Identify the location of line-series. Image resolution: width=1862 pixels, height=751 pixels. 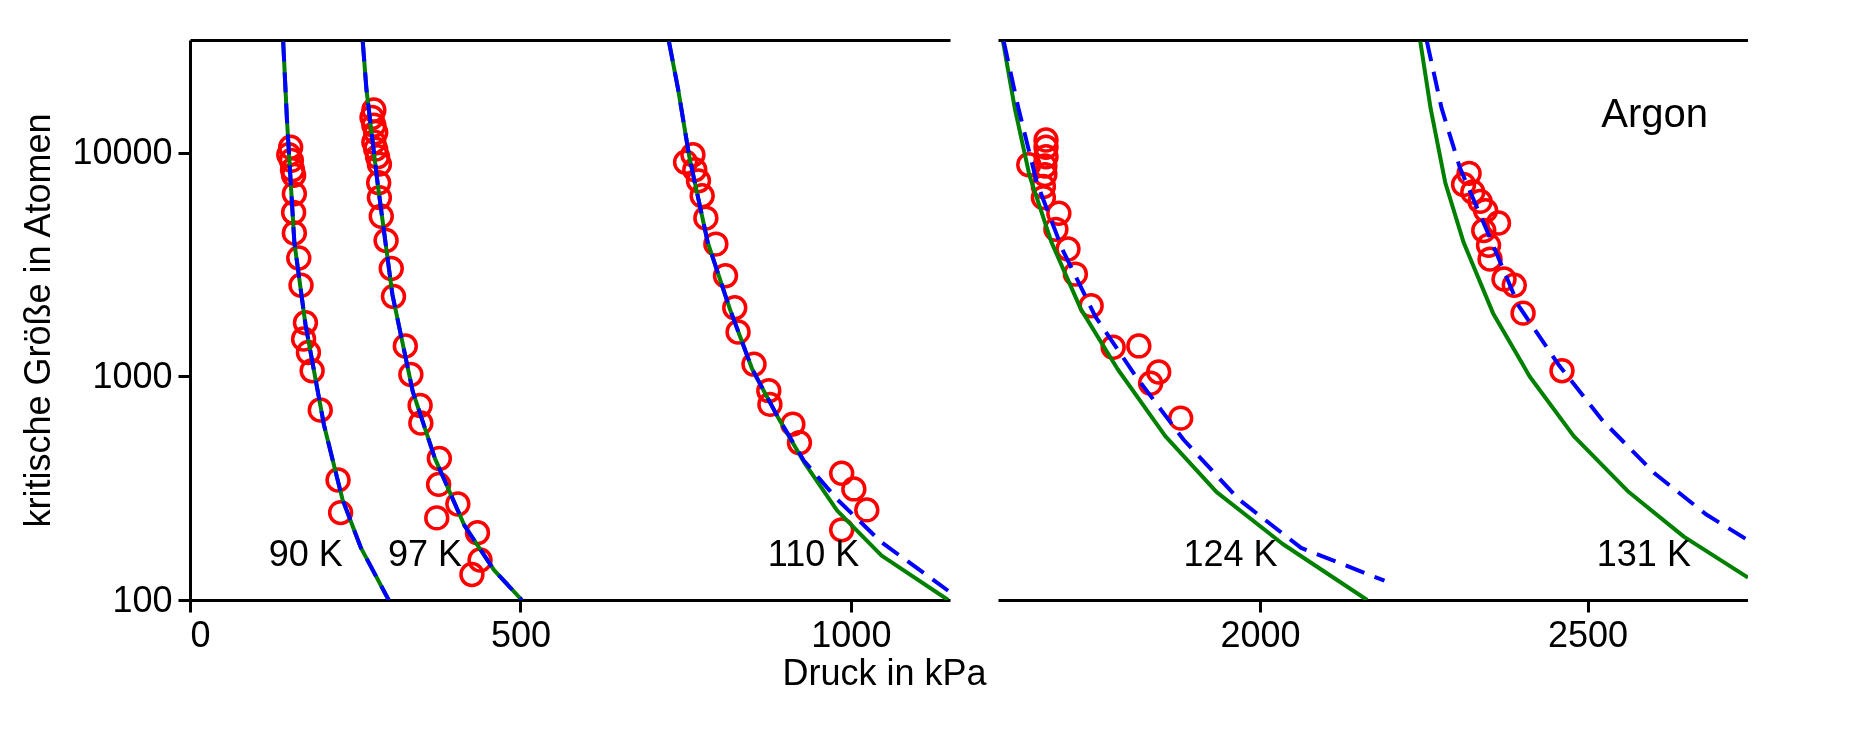
(442, 320).